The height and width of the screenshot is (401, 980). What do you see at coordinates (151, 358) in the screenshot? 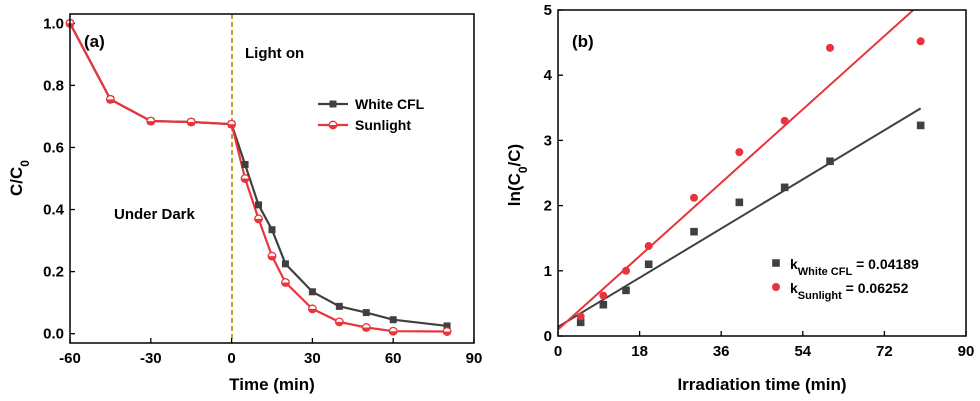
I see `panel-a-x-tick-label: -30` at bounding box center [151, 358].